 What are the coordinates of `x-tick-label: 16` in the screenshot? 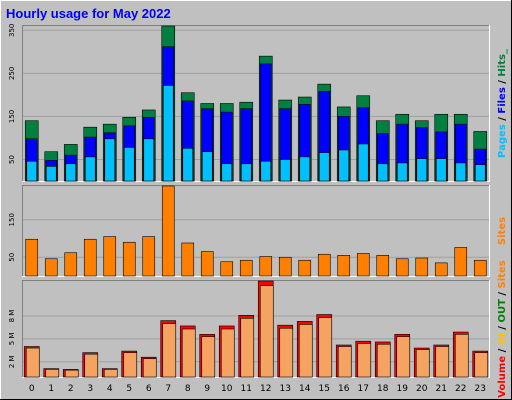 It's located at (344, 389).